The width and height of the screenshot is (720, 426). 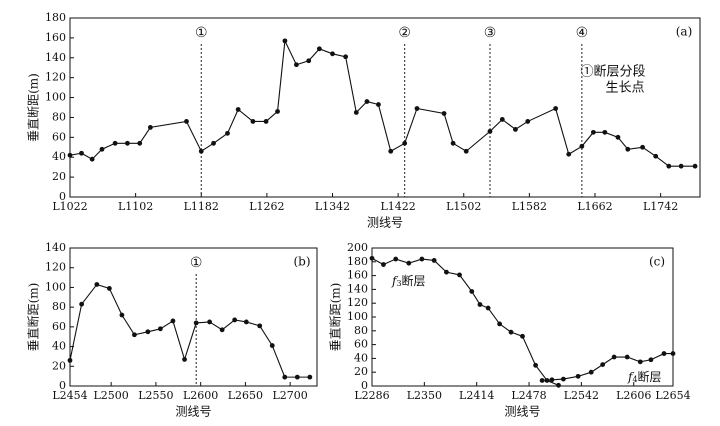 What do you see at coordinates (111, 395) in the screenshot?
I see `x-tick-label: L2500` at bounding box center [111, 395].